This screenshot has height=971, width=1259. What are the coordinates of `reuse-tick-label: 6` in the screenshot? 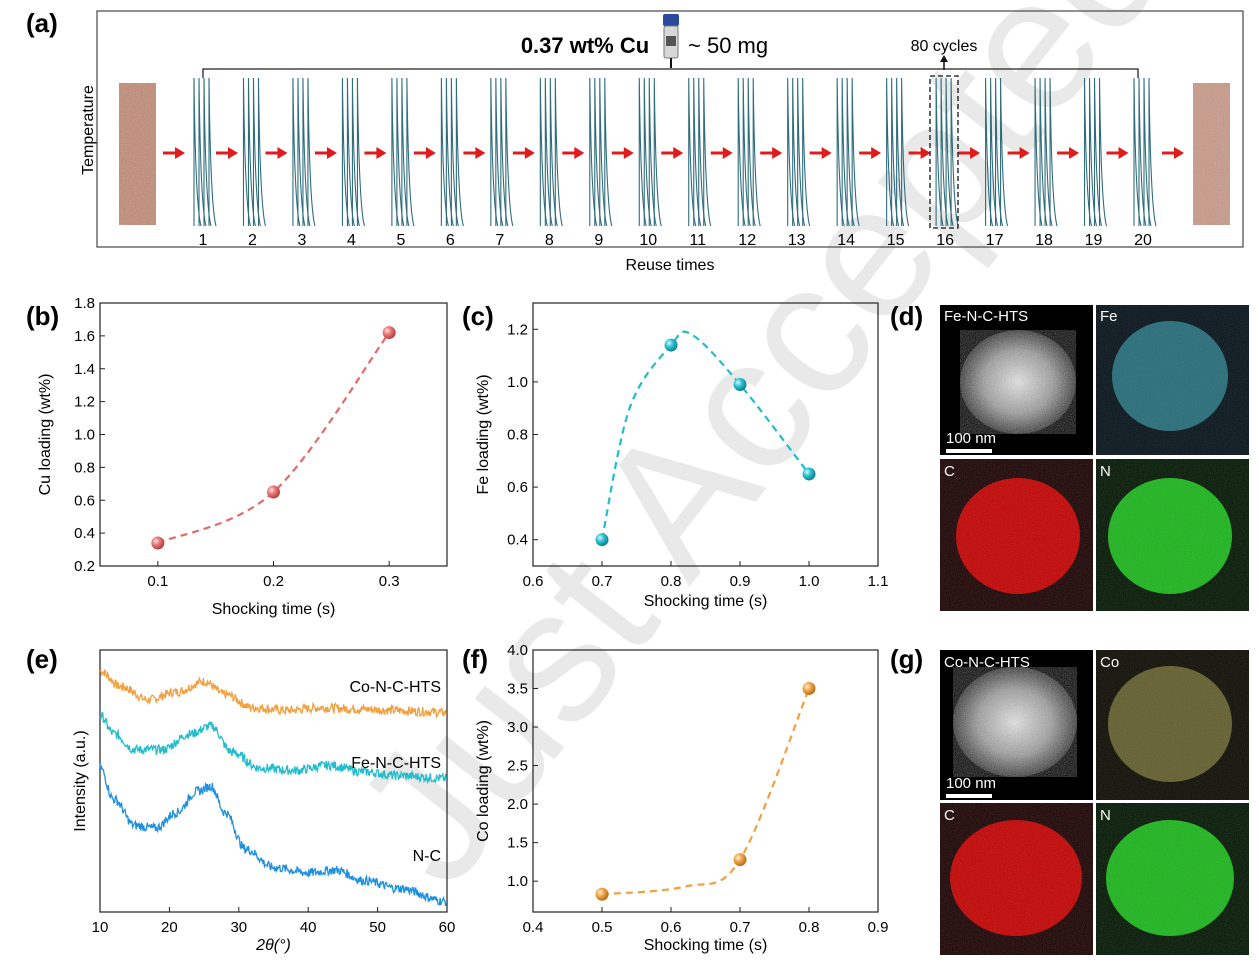 It's located at (450, 240).